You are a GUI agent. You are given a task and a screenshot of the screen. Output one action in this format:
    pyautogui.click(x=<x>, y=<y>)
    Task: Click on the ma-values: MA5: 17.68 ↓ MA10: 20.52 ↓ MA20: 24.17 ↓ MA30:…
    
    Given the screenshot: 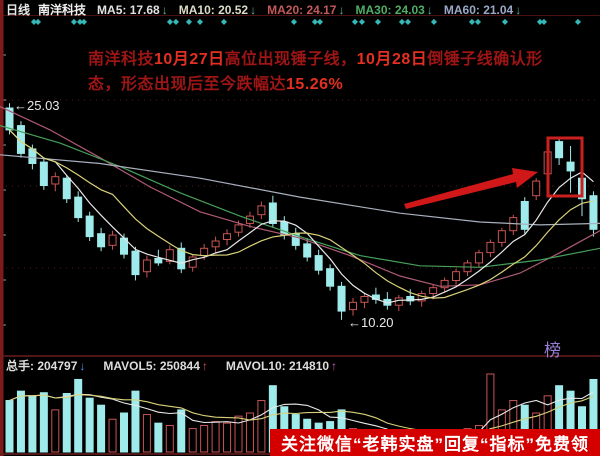 What is the action you would take?
    pyautogui.click(x=303, y=10)
    